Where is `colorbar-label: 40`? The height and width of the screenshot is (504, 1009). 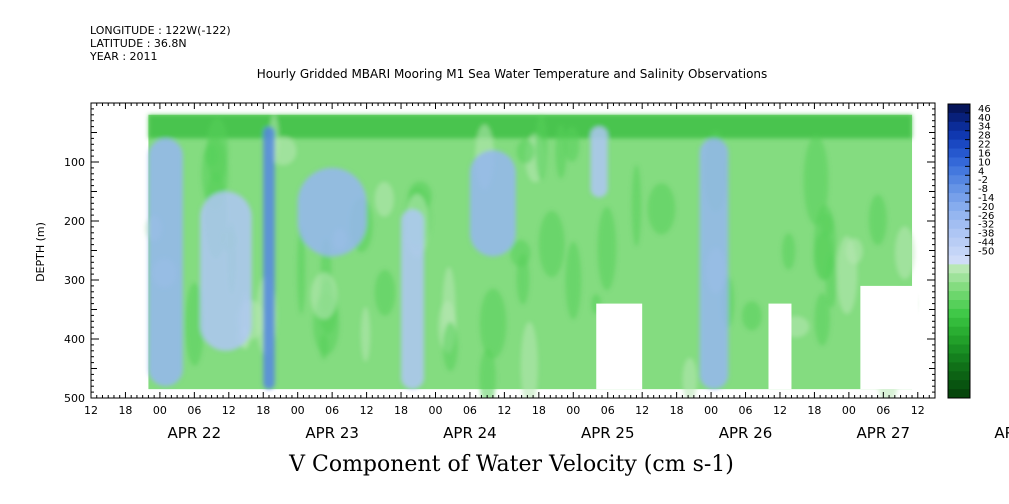 colorbar-label: 40 is located at coordinates (984, 118).